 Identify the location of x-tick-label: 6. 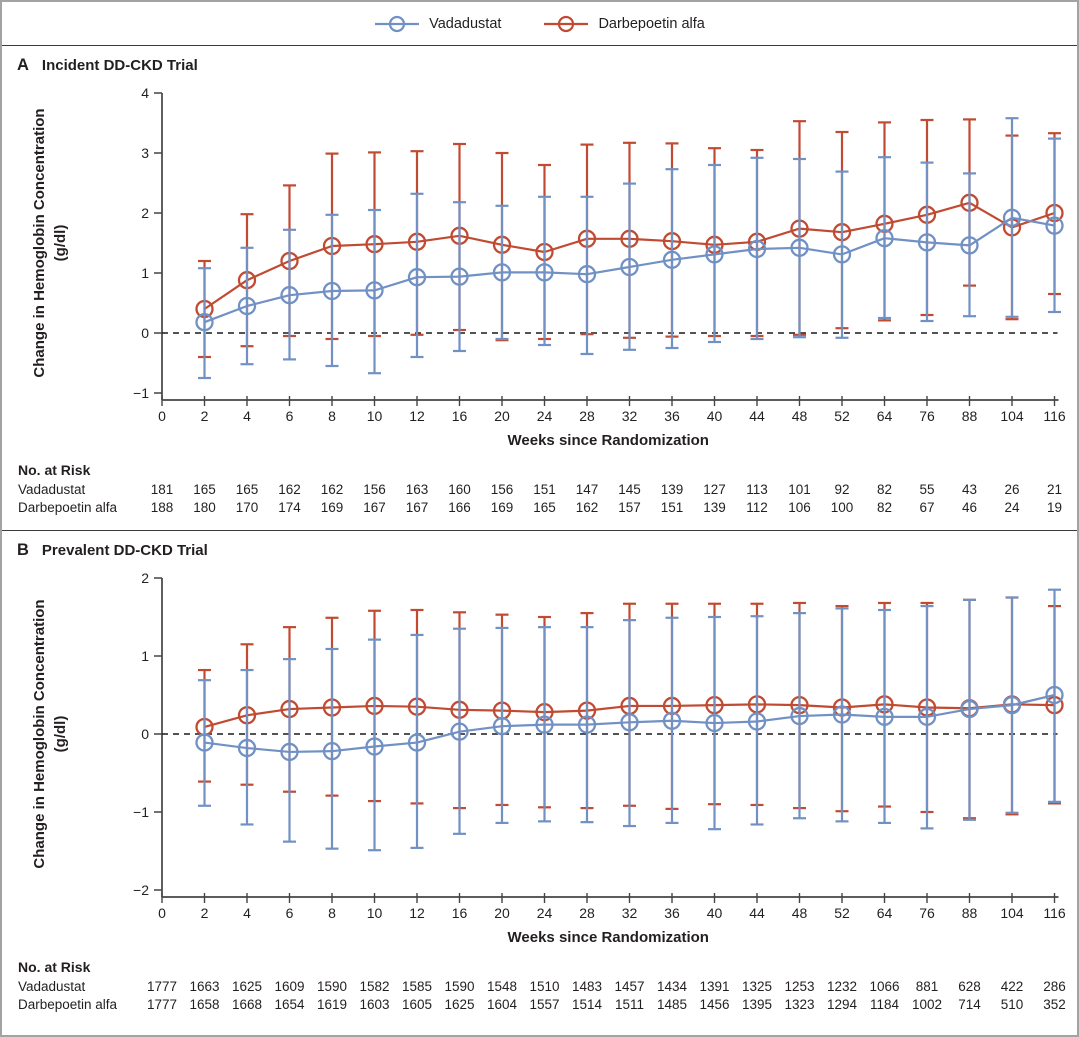
(290, 913).